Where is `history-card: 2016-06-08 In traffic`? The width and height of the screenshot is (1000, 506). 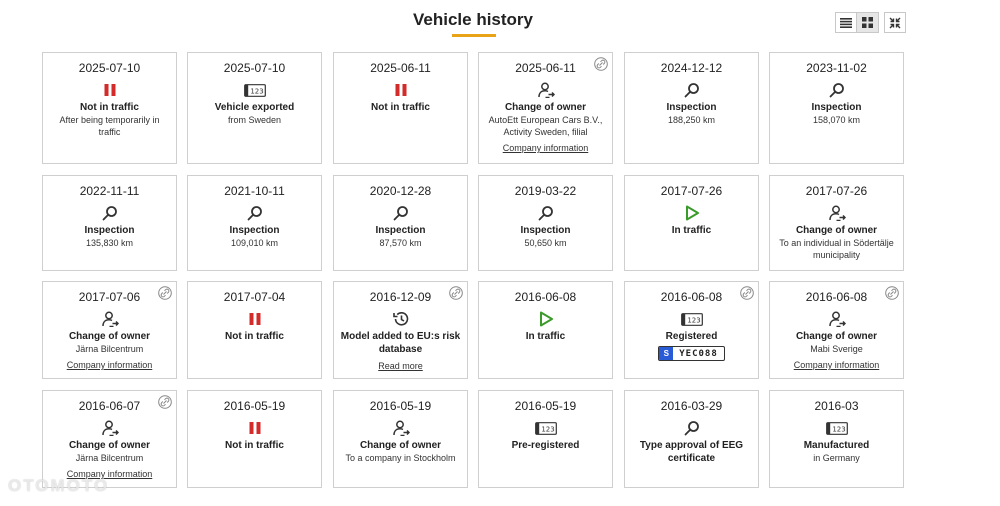
history-card: 2016-06-08 In traffic is located at coordinates (545, 330).